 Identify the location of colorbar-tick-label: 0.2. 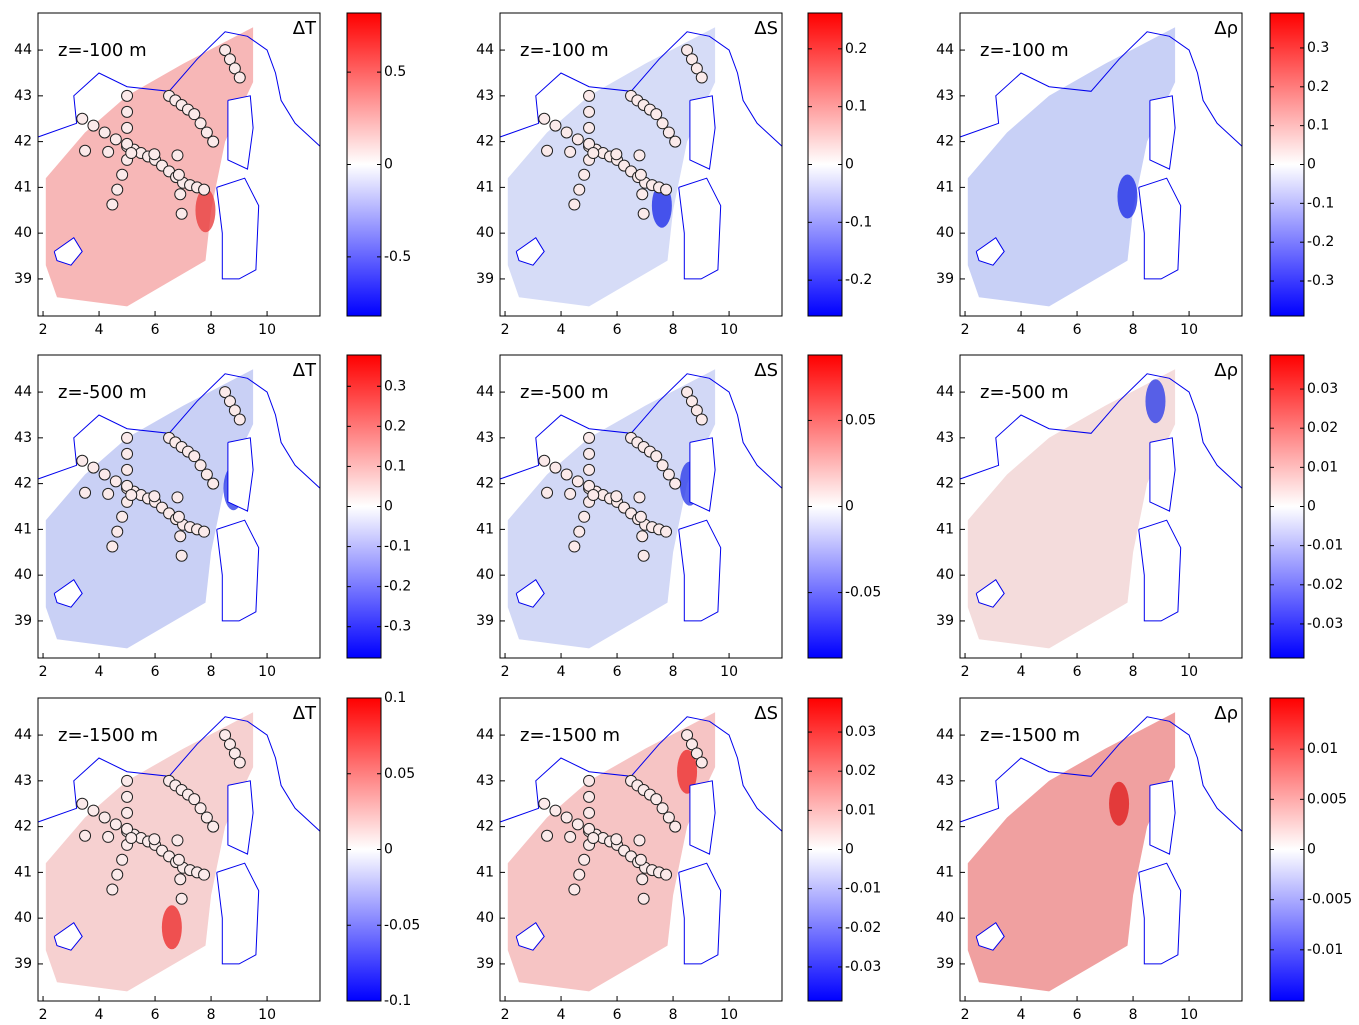
(395, 426).